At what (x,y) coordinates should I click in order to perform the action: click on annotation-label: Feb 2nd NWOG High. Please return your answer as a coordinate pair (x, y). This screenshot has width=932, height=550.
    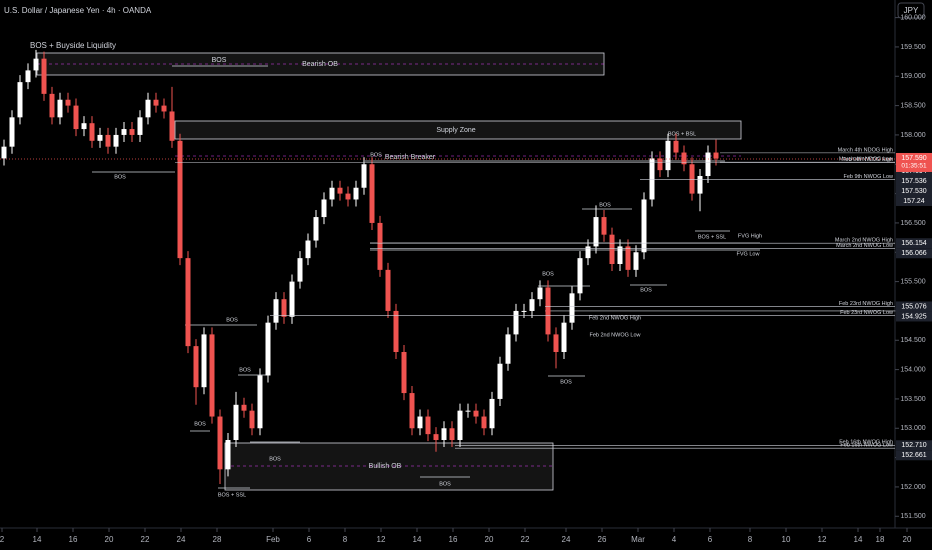
    Looking at the image, I should click on (615, 318).